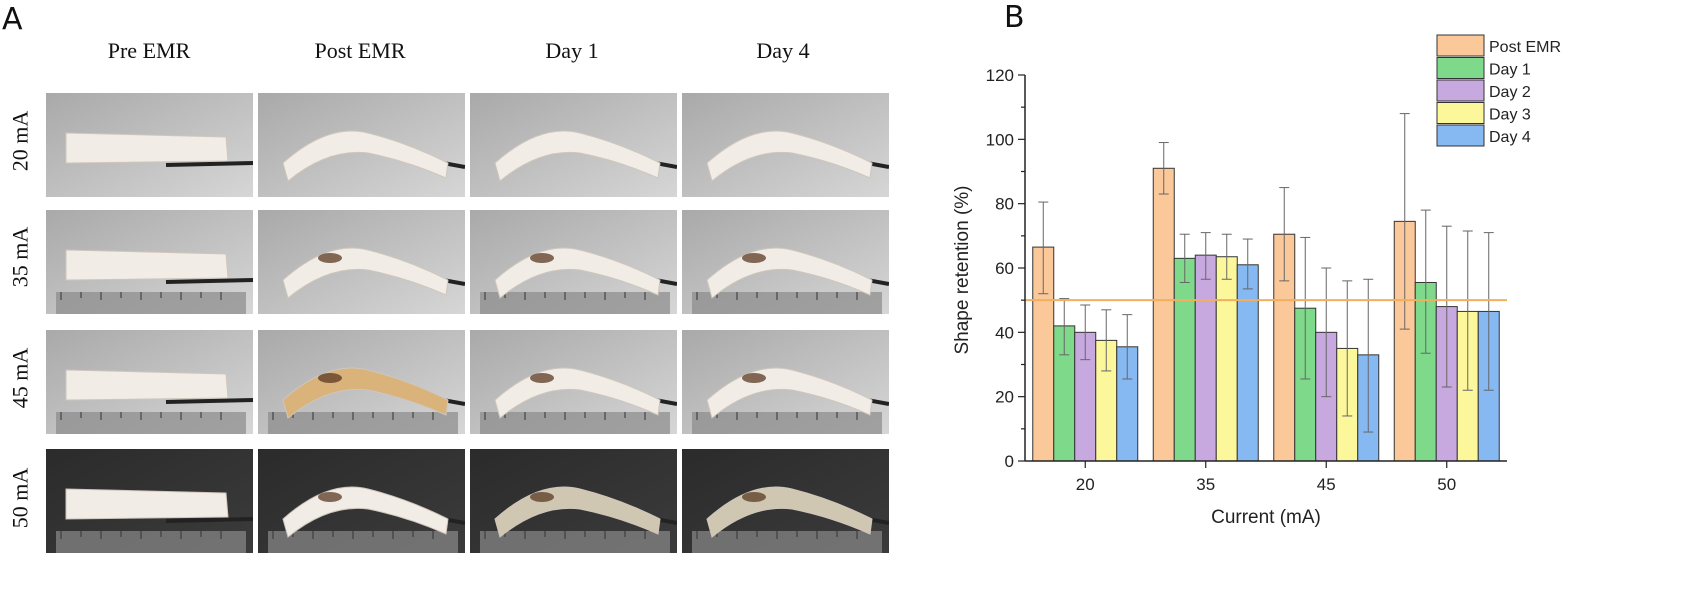 This screenshot has height=602, width=1705. Describe the element at coordinates (1510, 92) in the screenshot. I see `legend-label-day-2: Day 2` at that location.